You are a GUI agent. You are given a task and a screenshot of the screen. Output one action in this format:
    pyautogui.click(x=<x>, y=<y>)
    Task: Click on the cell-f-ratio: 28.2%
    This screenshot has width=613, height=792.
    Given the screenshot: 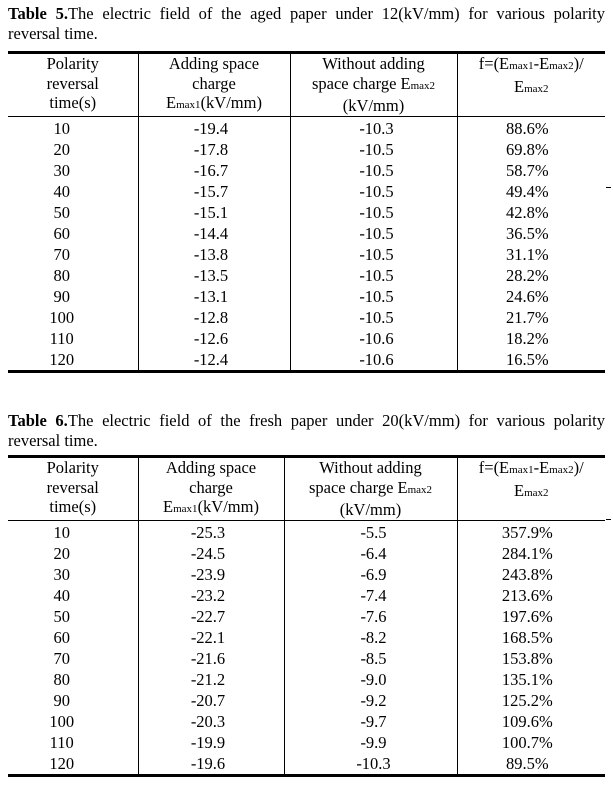 What is the action you would take?
    pyautogui.click(x=527, y=275)
    